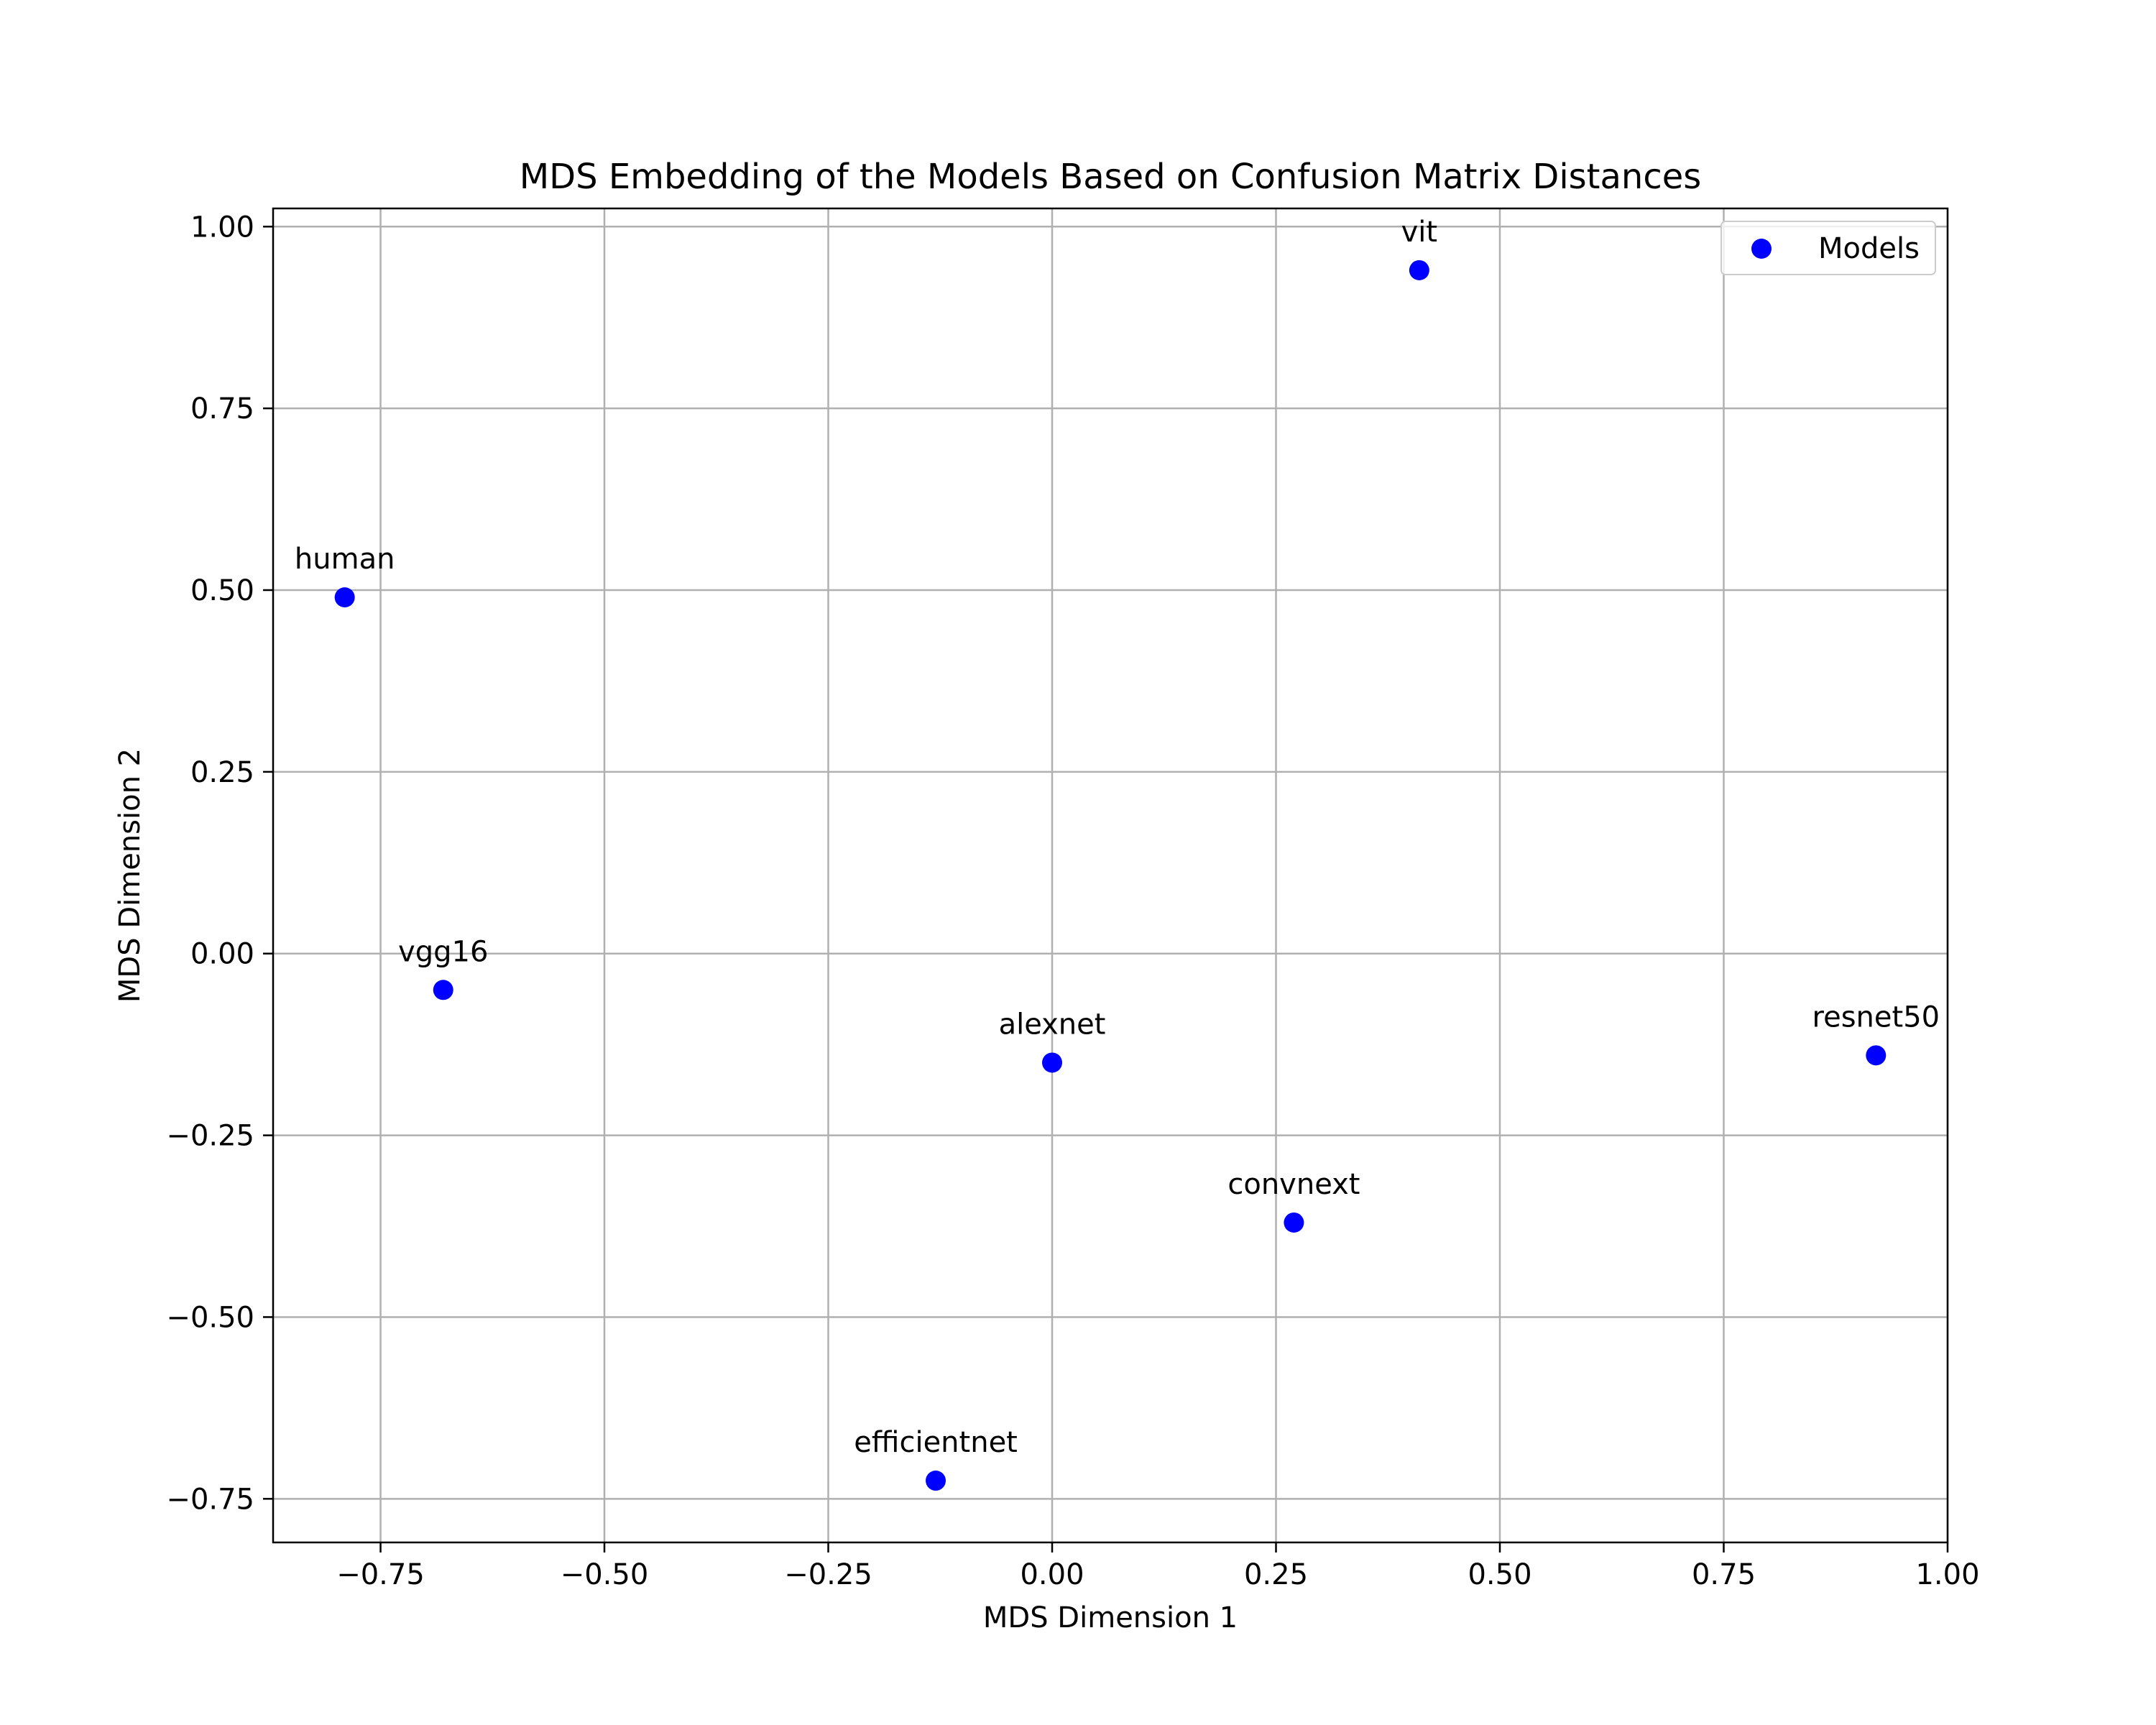 The height and width of the screenshot is (1725, 2156). Describe the element at coordinates (443, 951) in the screenshot. I see `point-label: vgg16` at that location.